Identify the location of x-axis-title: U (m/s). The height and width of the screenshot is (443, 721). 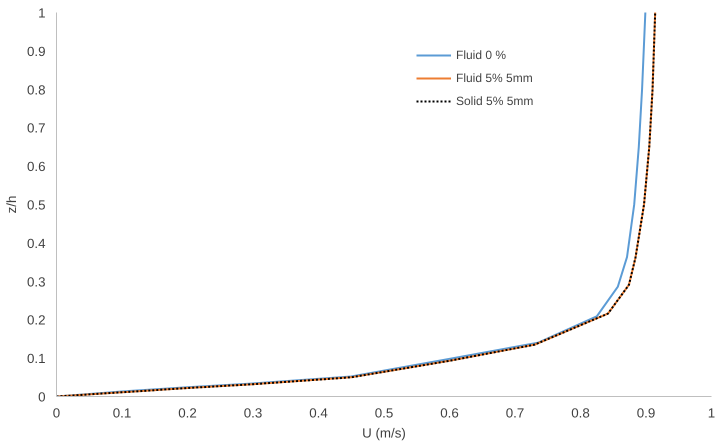
(384, 433).